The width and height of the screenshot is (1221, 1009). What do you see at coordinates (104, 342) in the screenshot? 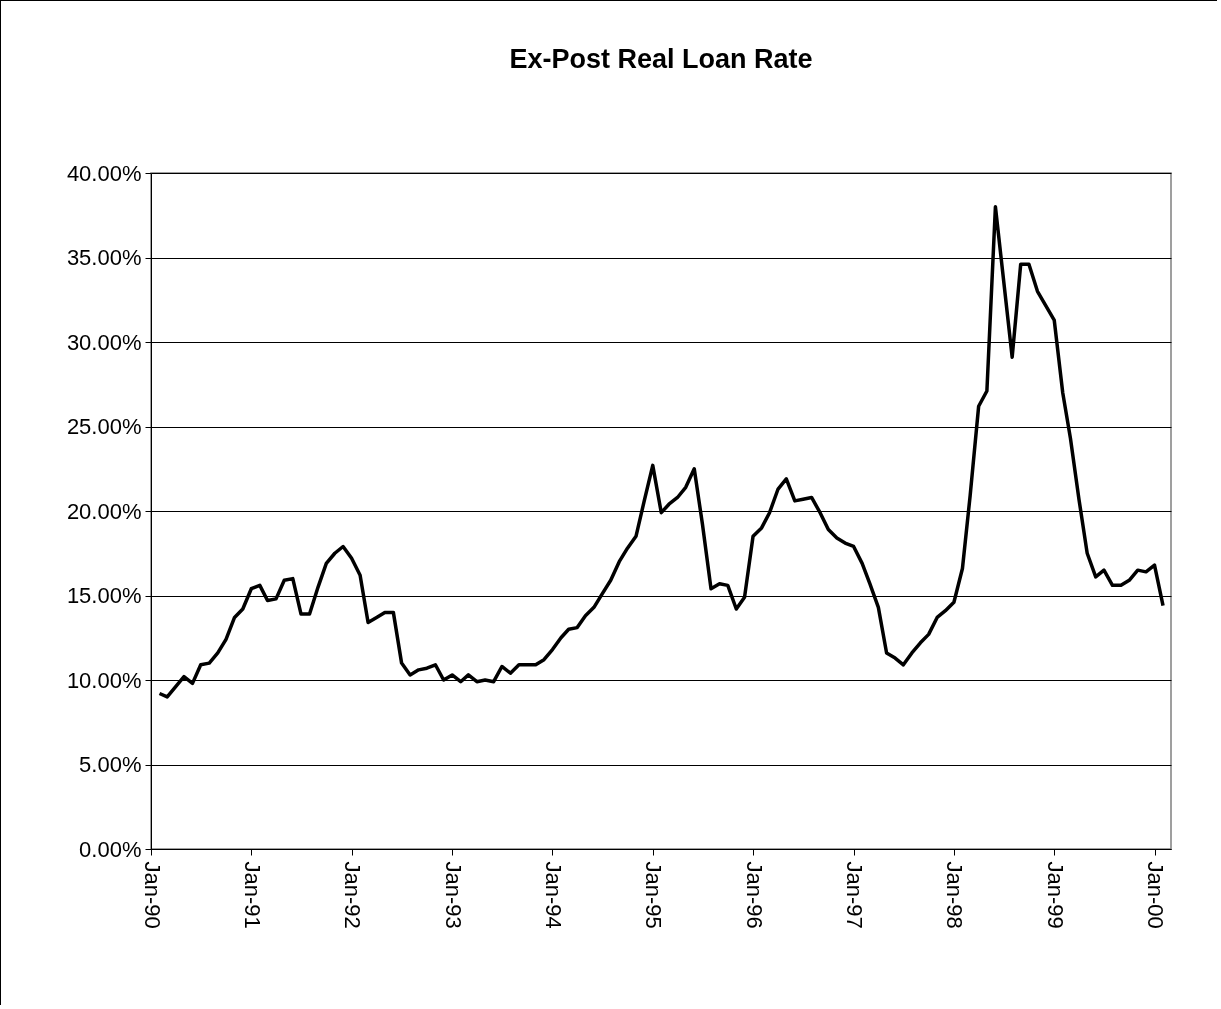
I see `y-tick-label: 30.00%` at bounding box center [104, 342].